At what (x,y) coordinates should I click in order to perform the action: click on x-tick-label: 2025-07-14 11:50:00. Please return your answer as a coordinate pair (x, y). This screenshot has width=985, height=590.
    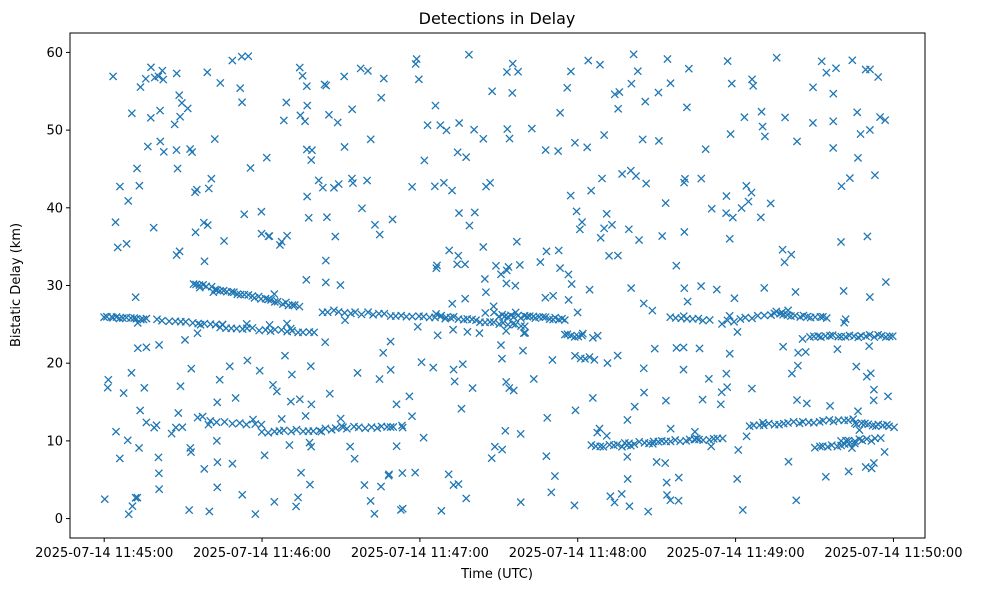
    Looking at the image, I should click on (893, 553).